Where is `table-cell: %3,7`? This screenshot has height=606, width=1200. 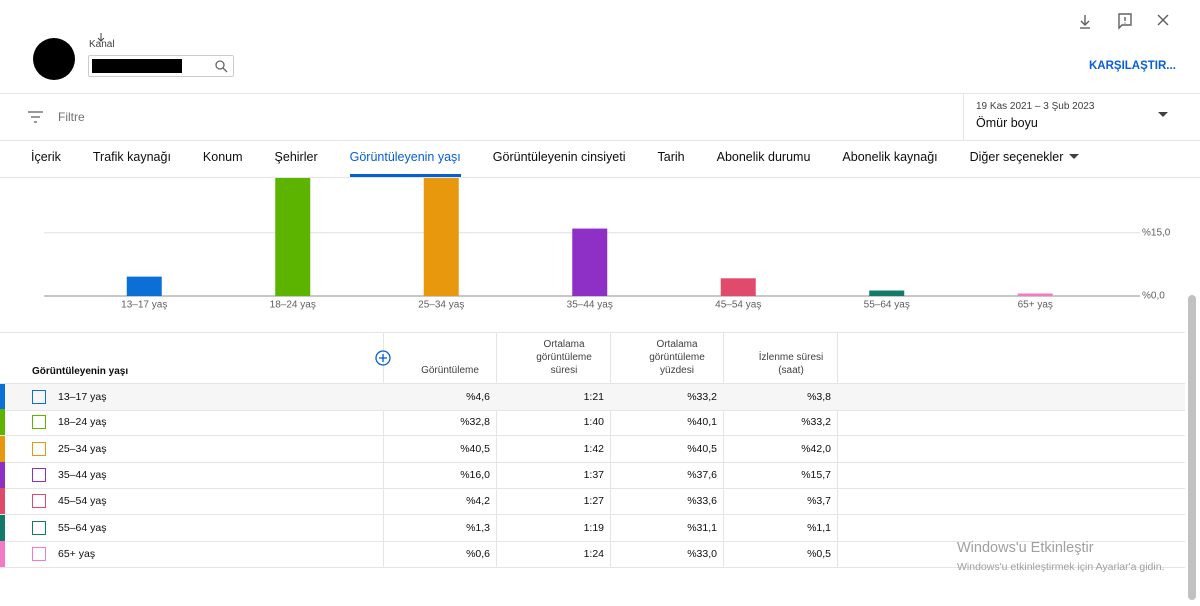
table-cell: %3,7 is located at coordinates (819, 501).